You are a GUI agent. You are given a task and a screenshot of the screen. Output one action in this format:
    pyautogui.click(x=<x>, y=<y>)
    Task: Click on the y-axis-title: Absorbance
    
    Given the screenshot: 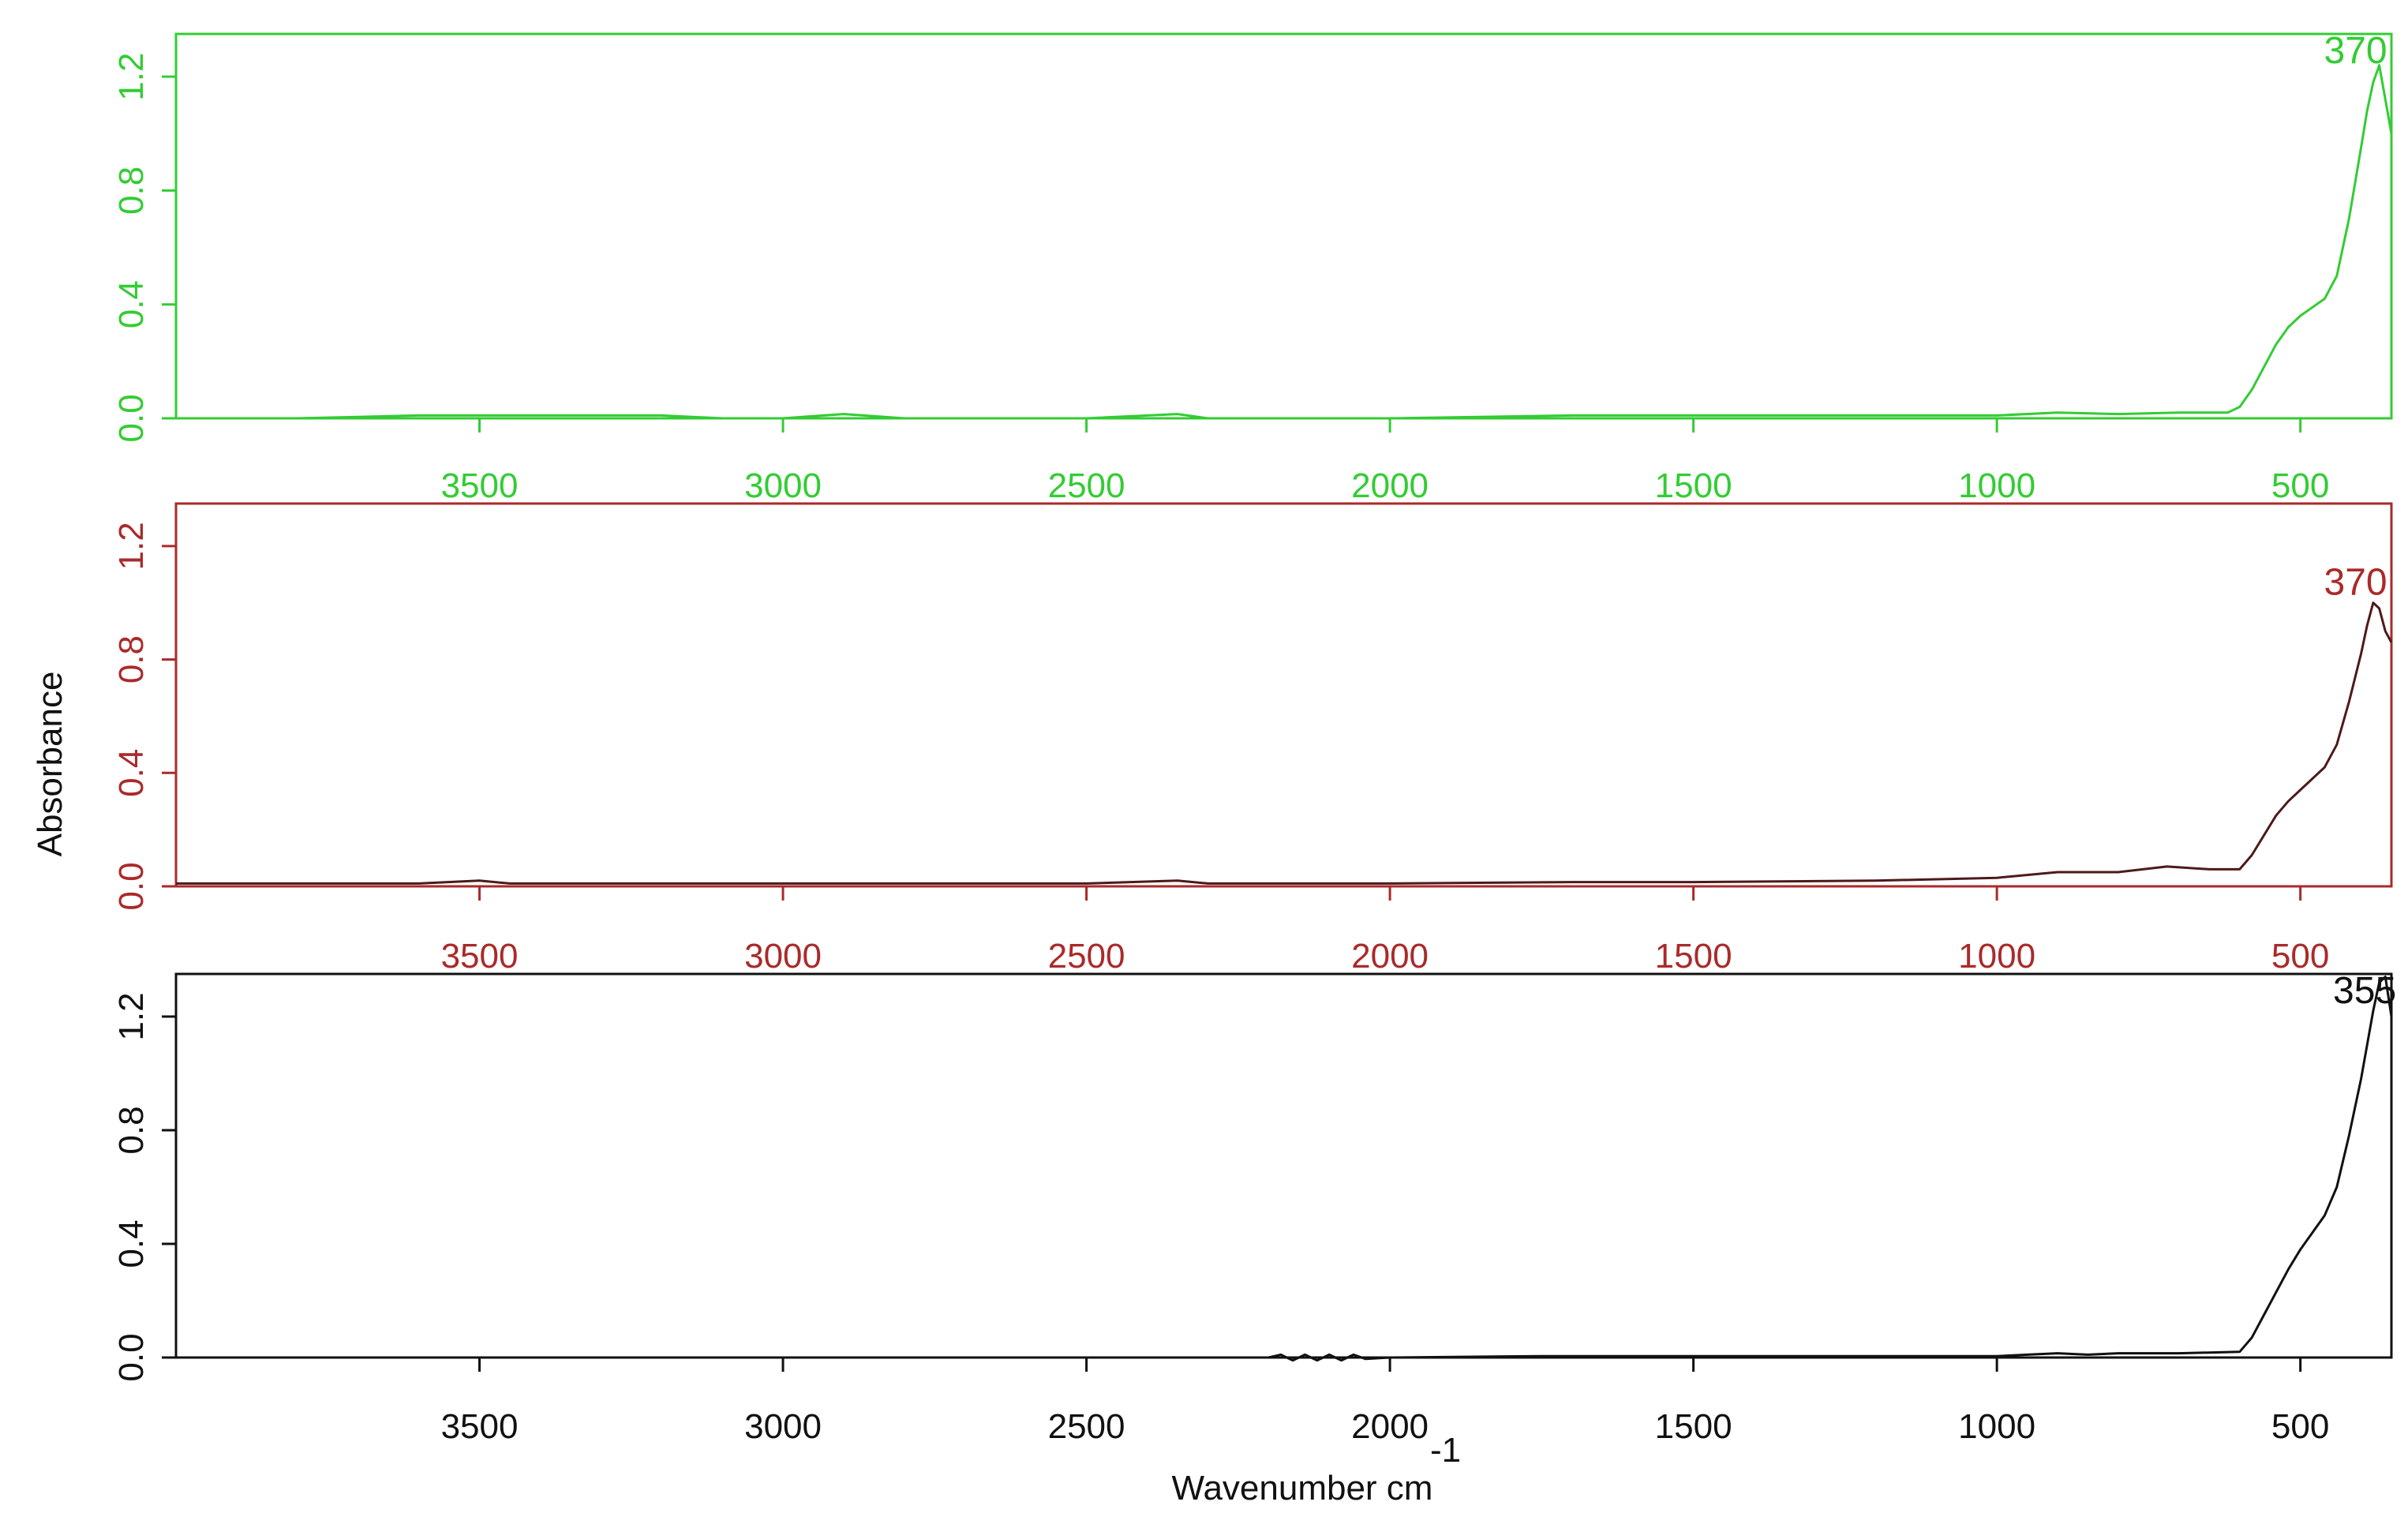 What is the action you would take?
    pyautogui.click(x=50, y=764)
    